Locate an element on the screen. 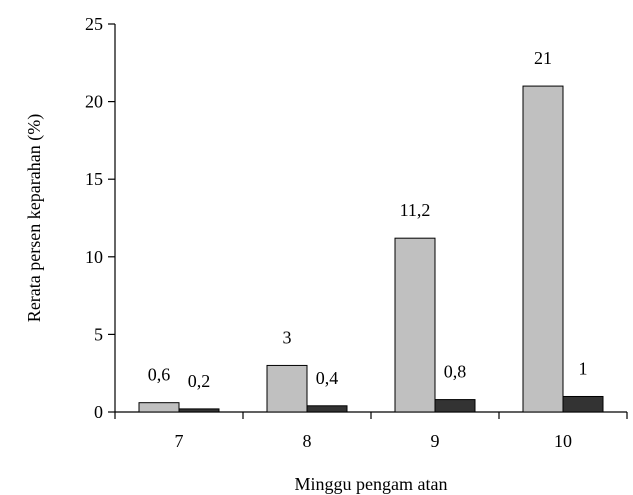 This screenshot has width=633, height=495. x-axis: 7 8 9 10 is located at coordinates (371, 431).